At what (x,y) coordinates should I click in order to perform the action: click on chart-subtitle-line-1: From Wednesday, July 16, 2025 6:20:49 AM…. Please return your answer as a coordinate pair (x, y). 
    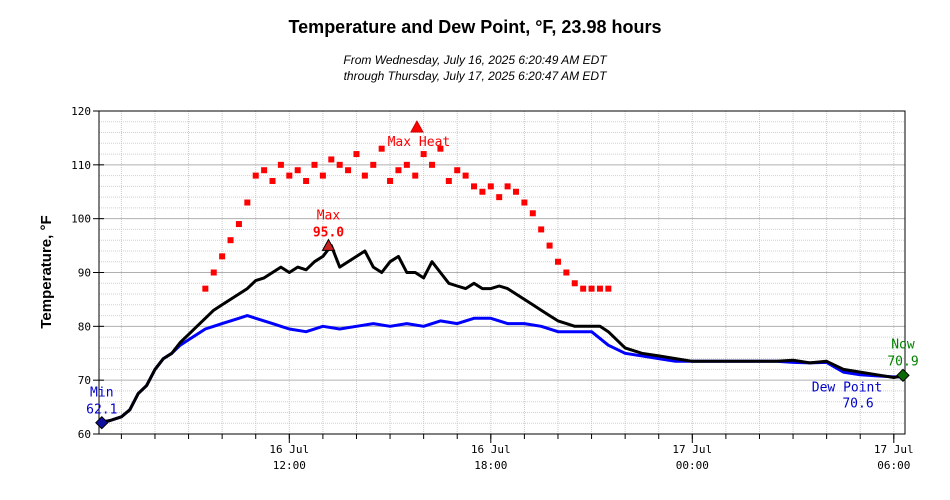
    Looking at the image, I should click on (475, 60).